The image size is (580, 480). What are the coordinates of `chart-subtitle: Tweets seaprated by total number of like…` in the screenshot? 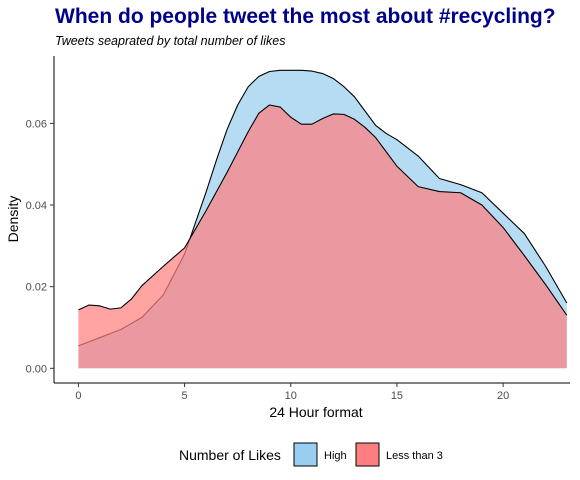 It's located at (170, 41).